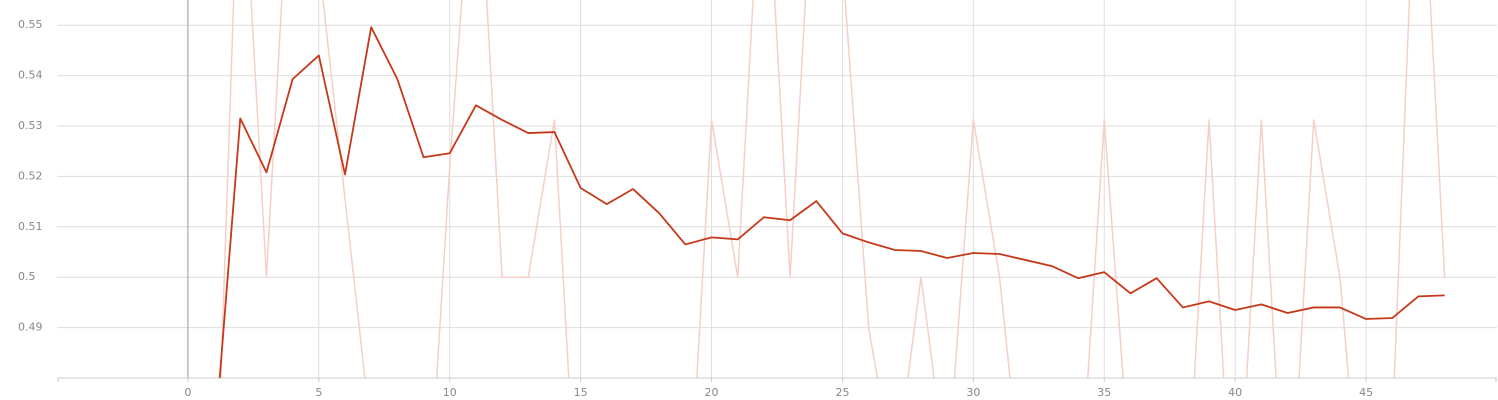  Describe the element at coordinates (30, 75) in the screenshot. I see `y-tick-label: 0.54` at that location.